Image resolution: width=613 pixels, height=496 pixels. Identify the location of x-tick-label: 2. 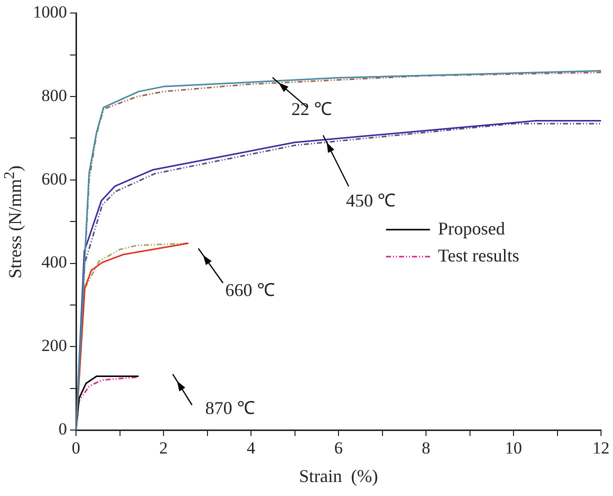
(163, 448).